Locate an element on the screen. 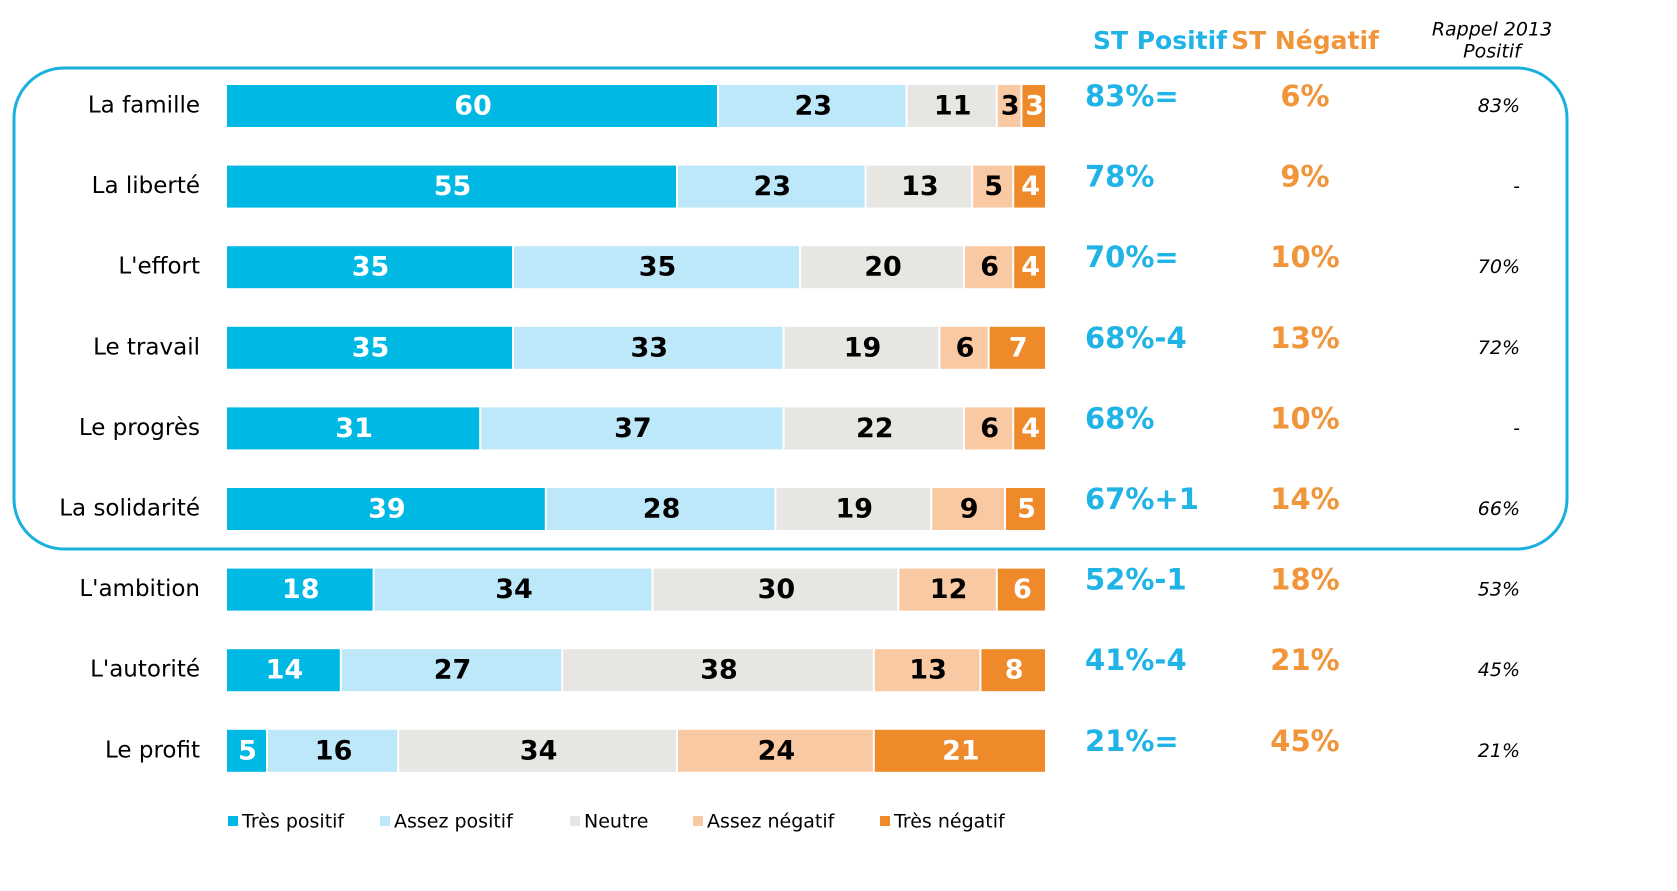 This screenshot has height=891, width=1677. column-value: 41%-4 is located at coordinates (1136, 660).